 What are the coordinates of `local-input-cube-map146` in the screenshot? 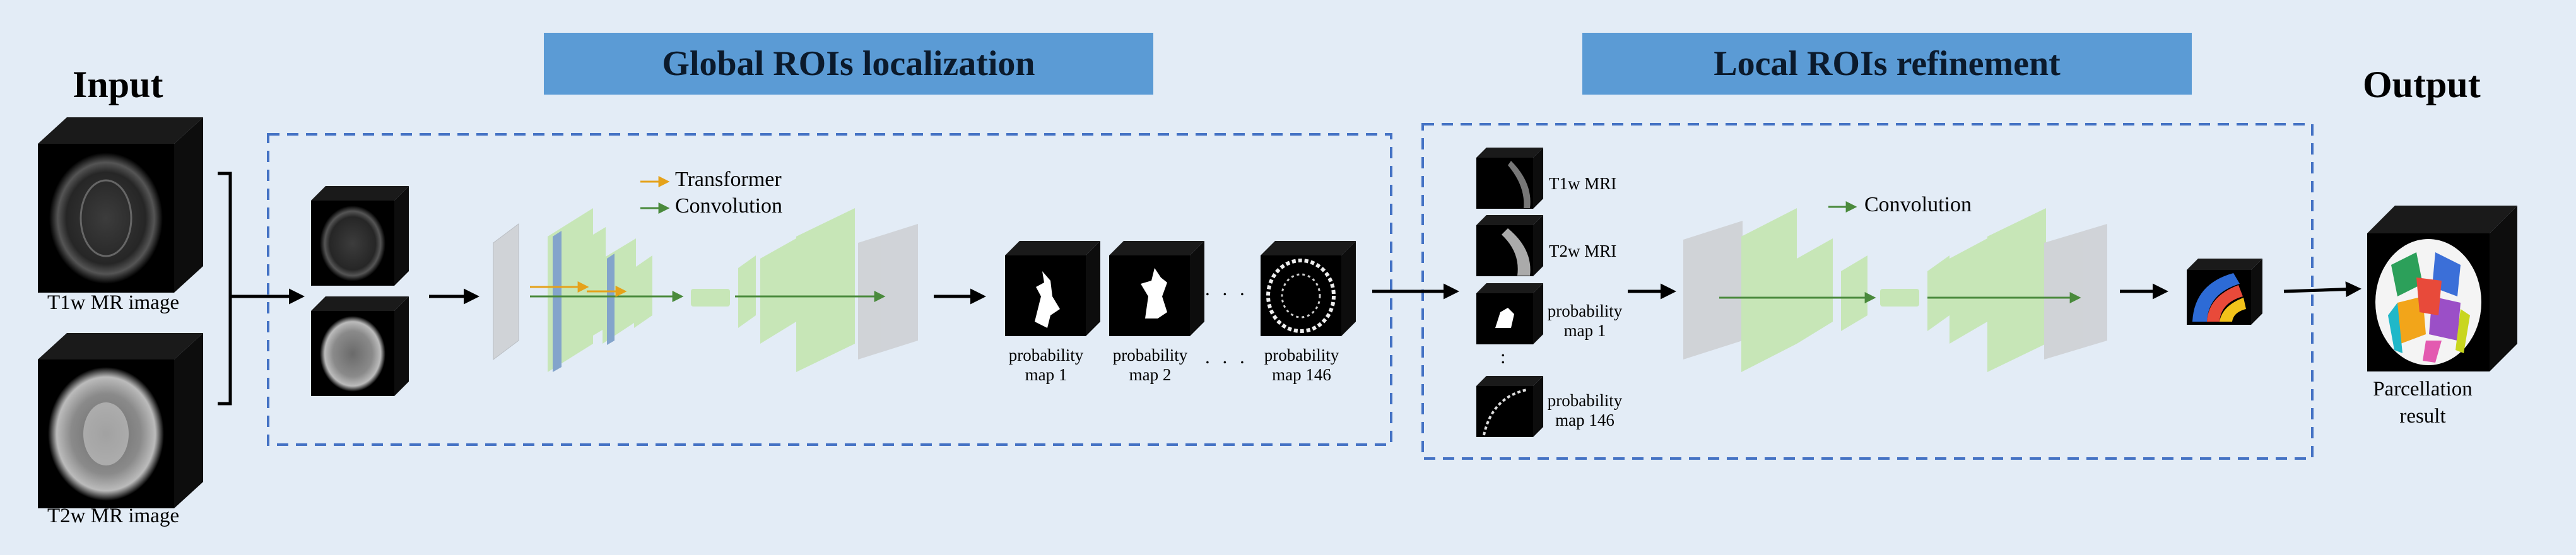 It's located at (1509, 406).